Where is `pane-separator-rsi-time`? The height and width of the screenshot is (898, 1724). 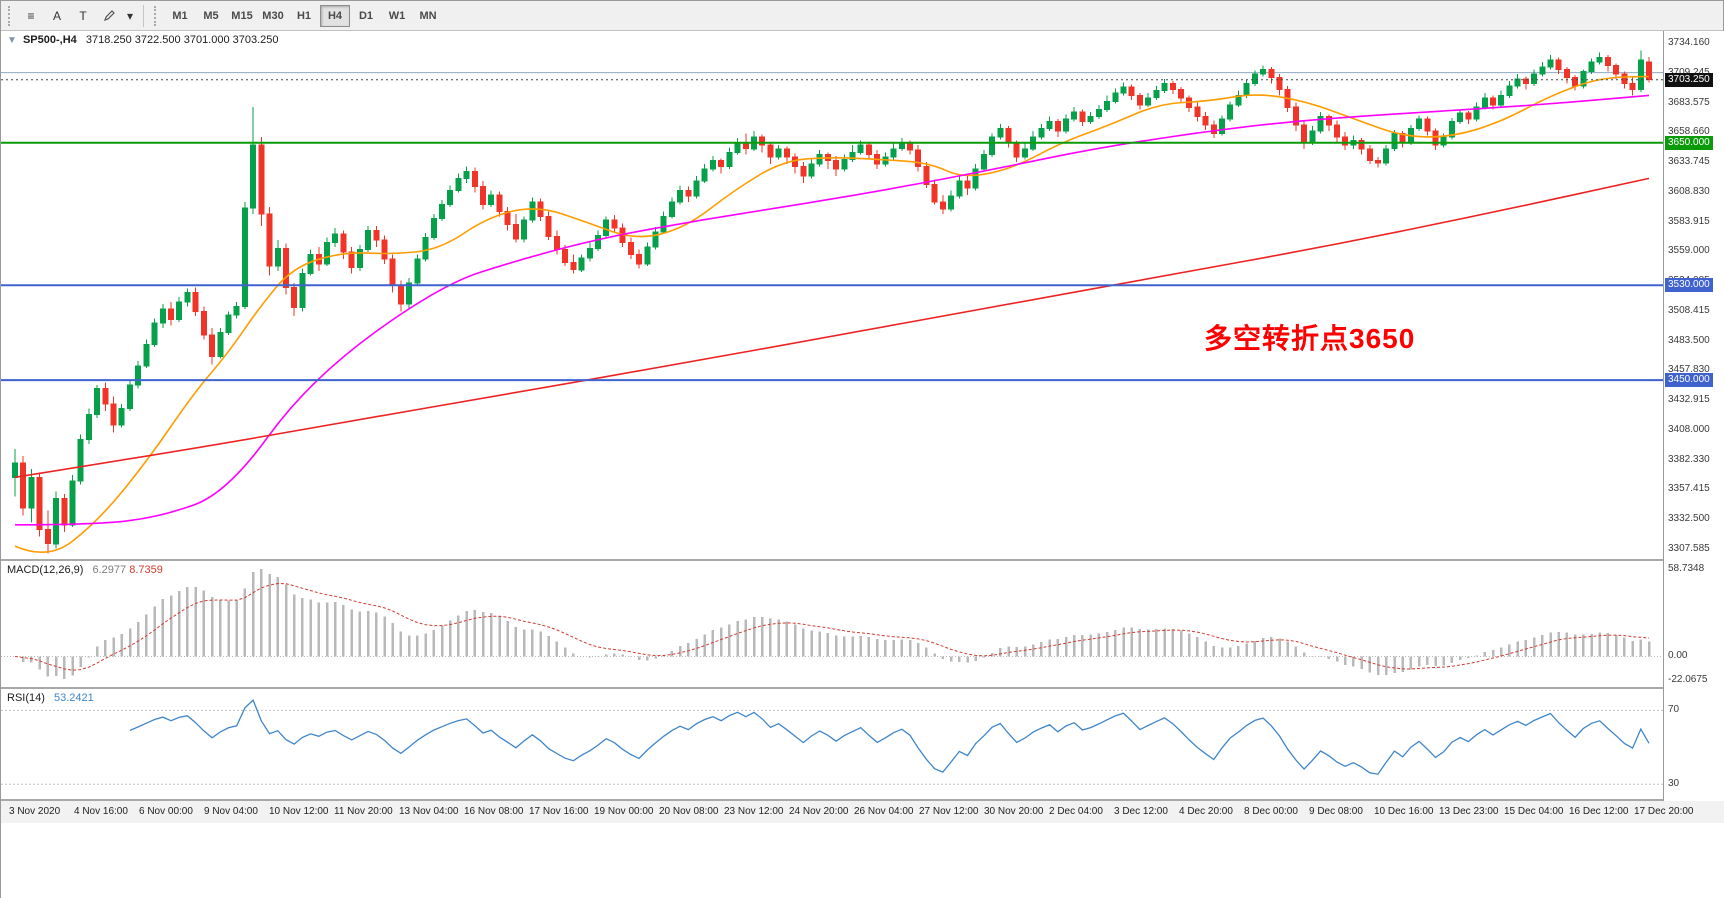
pane-separator-rsi-time is located at coordinates (862, 800).